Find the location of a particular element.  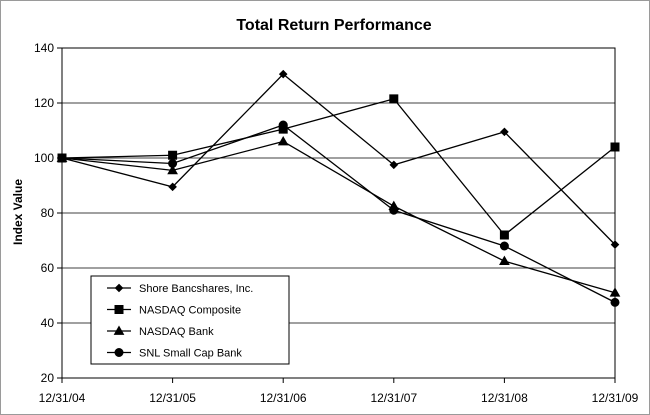

x-tick-label-3: 12/31/07 is located at coordinates (393, 398).